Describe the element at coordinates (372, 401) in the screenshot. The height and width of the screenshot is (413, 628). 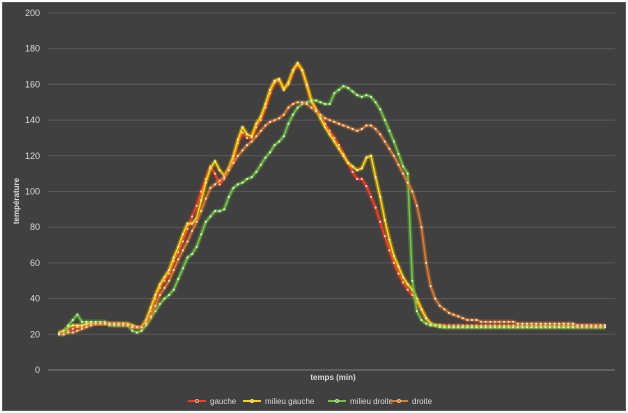
I see `legend-label: milieu droite` at that location.